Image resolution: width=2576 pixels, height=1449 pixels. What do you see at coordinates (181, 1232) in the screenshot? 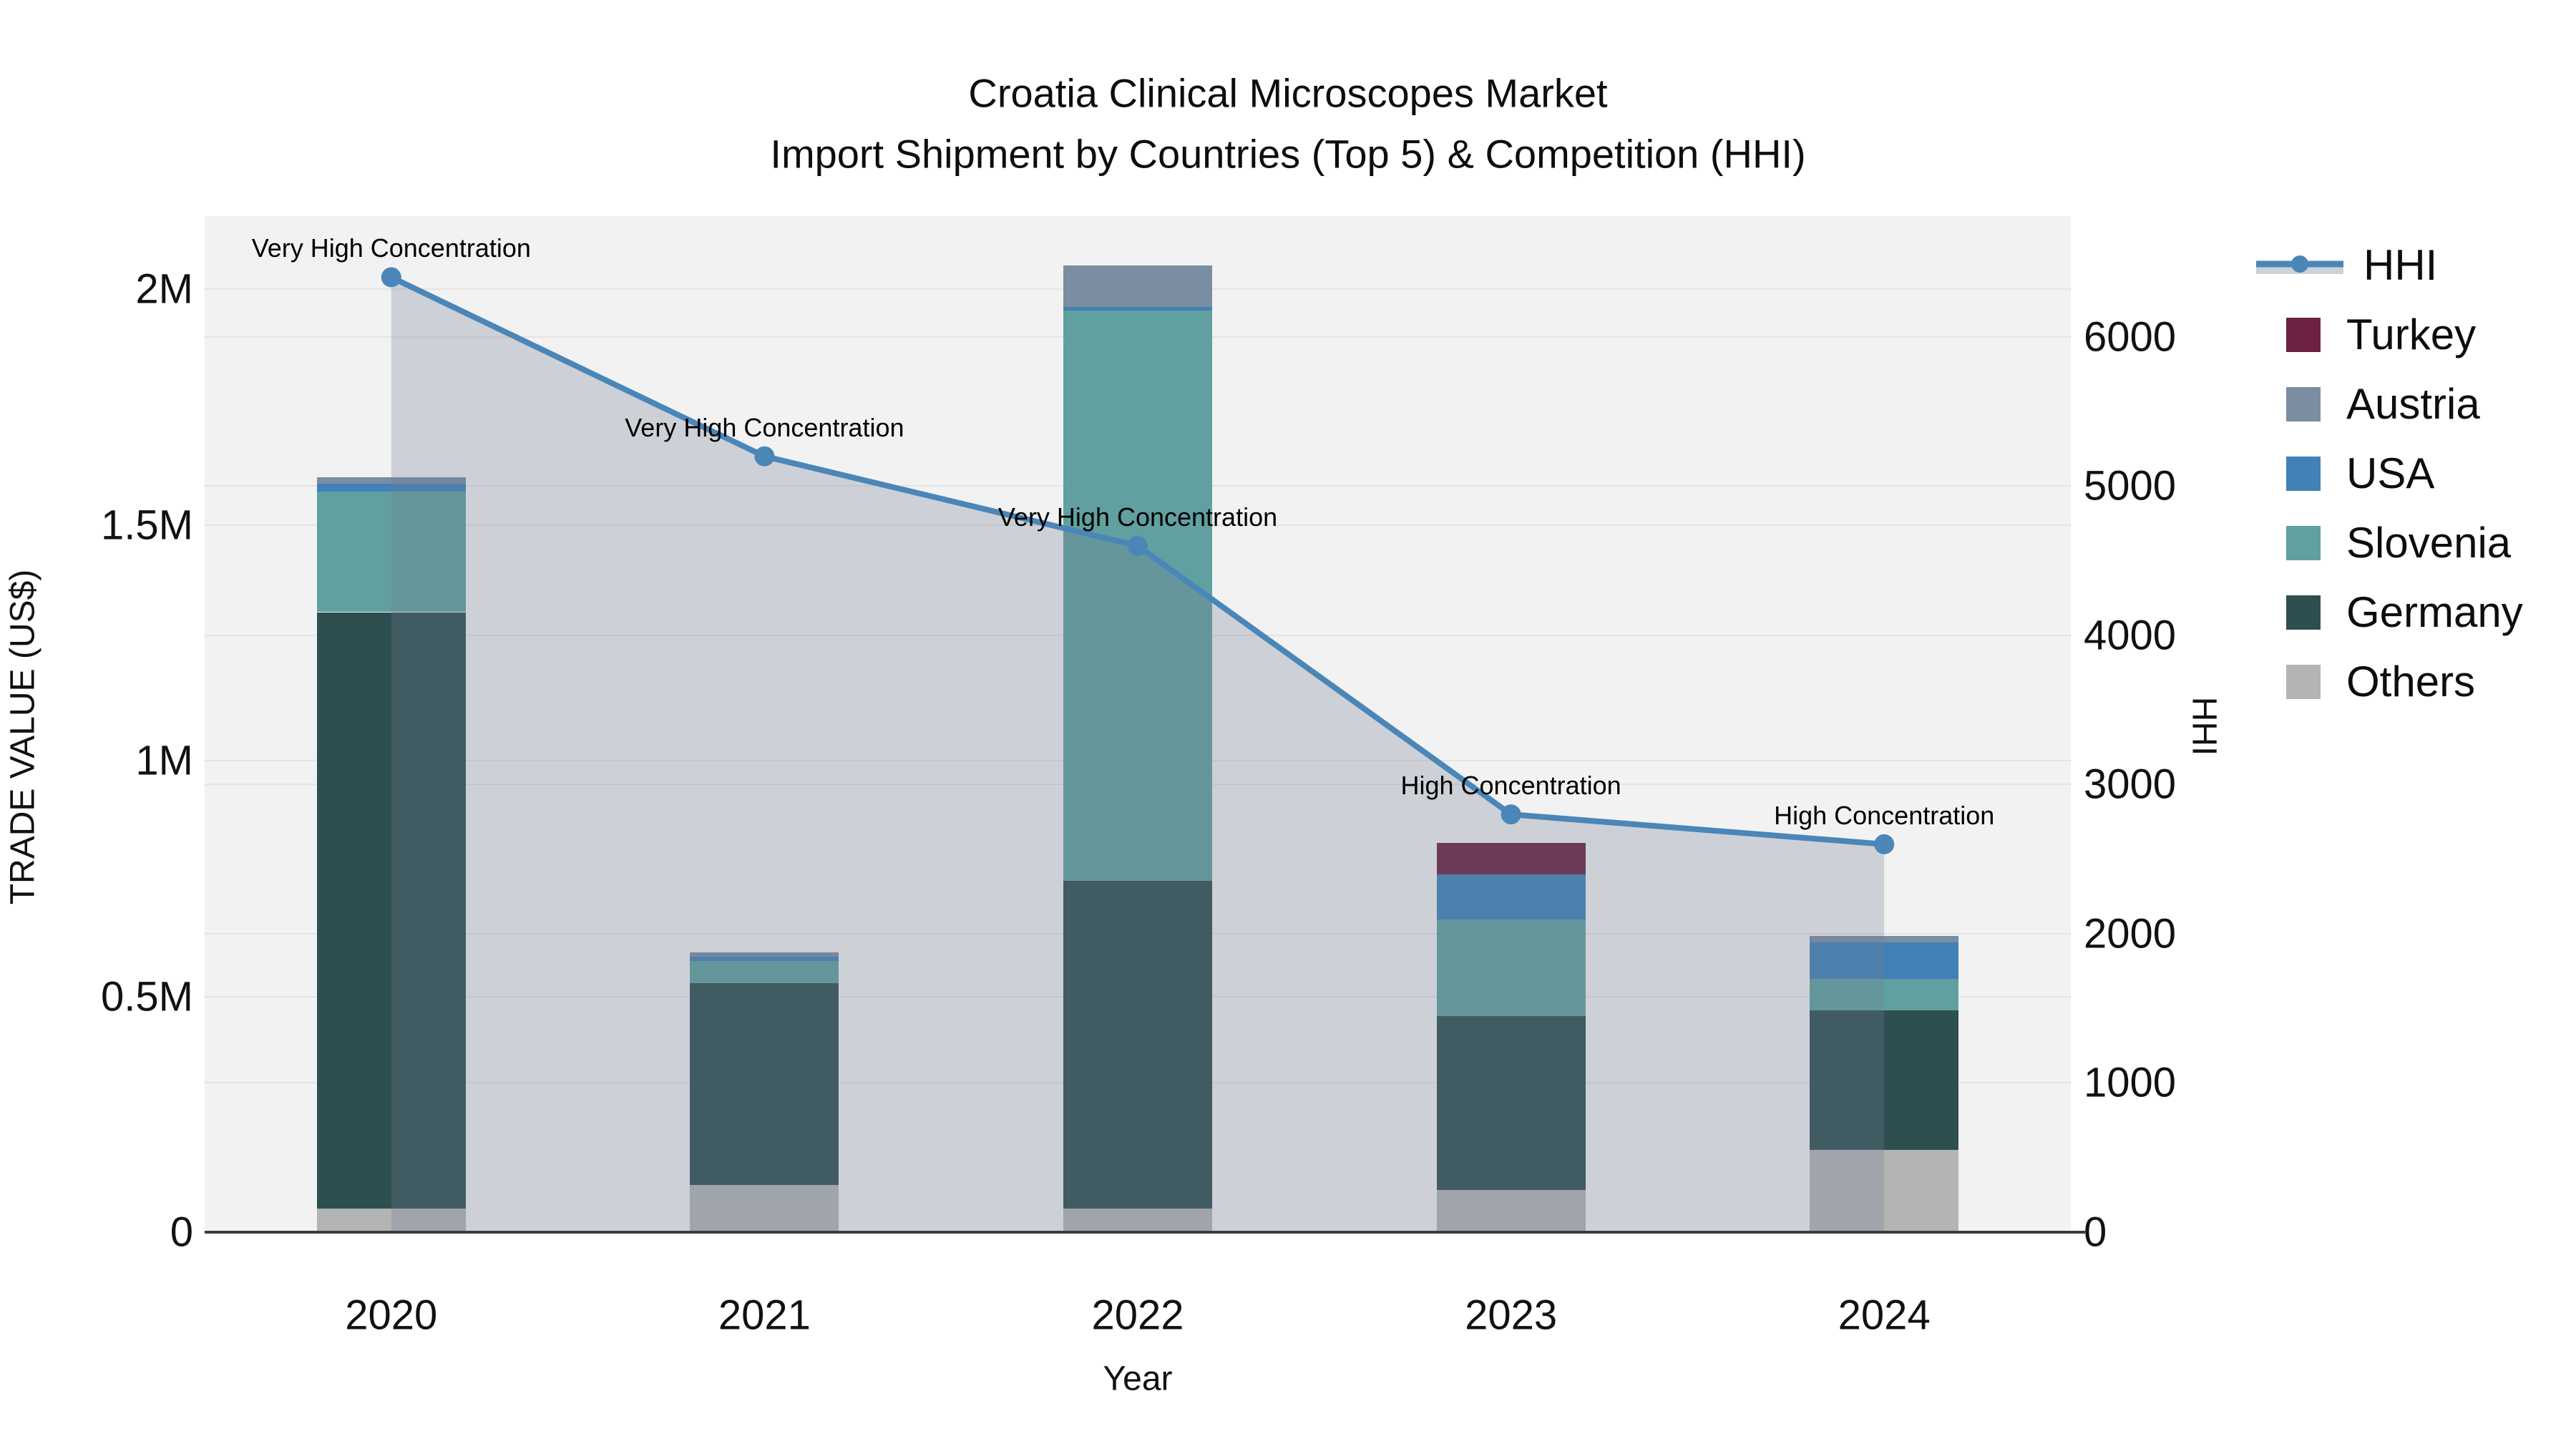
I see `y-left-tick-label: 0` at bounding box center [181, 1232].